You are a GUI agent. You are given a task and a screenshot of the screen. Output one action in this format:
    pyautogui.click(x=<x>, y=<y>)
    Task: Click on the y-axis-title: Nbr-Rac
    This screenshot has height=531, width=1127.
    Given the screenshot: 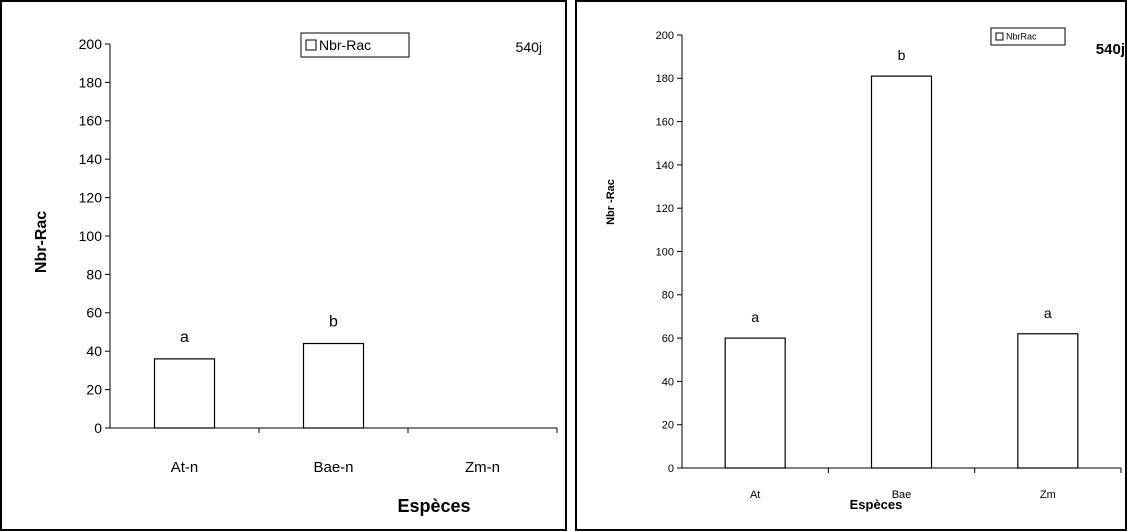 What is the action you would take?
    pyautogui.click(x=41, y=242)
    